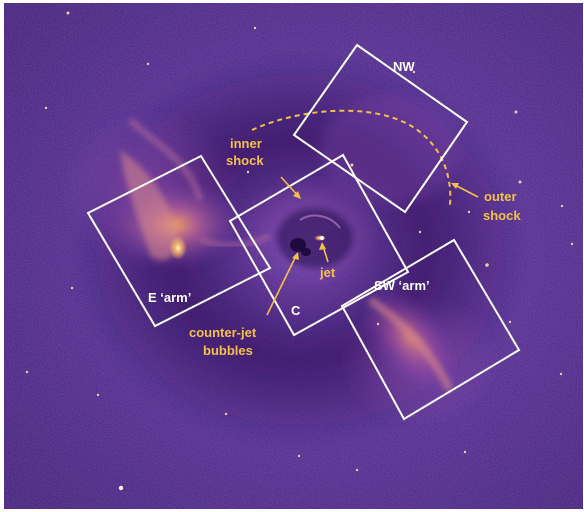 The height and width of the screenshot is (512, 584). I want to click on region-box-sw-arm, so click(430, 329).